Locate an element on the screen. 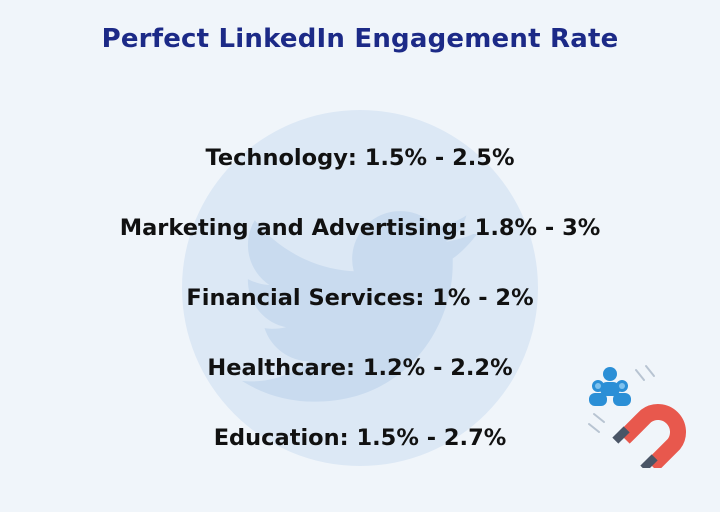 The height and width of the screenshot is (512, 720). page-title: Perfect LinkedIn Engagement Rate is located at coordinates (360, 39).